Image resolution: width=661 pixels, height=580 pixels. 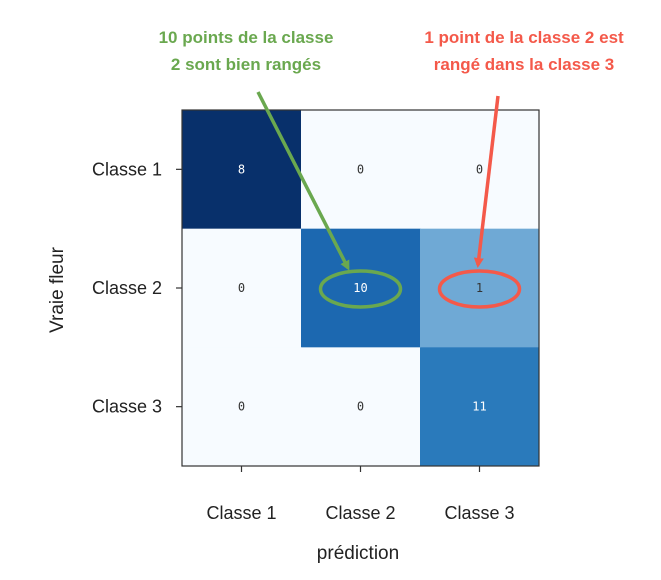 What do you see at coordinates (360, 513) in the screenshot?
I see `x-tick-label: Classe 2` at bounding box center [360, 513].